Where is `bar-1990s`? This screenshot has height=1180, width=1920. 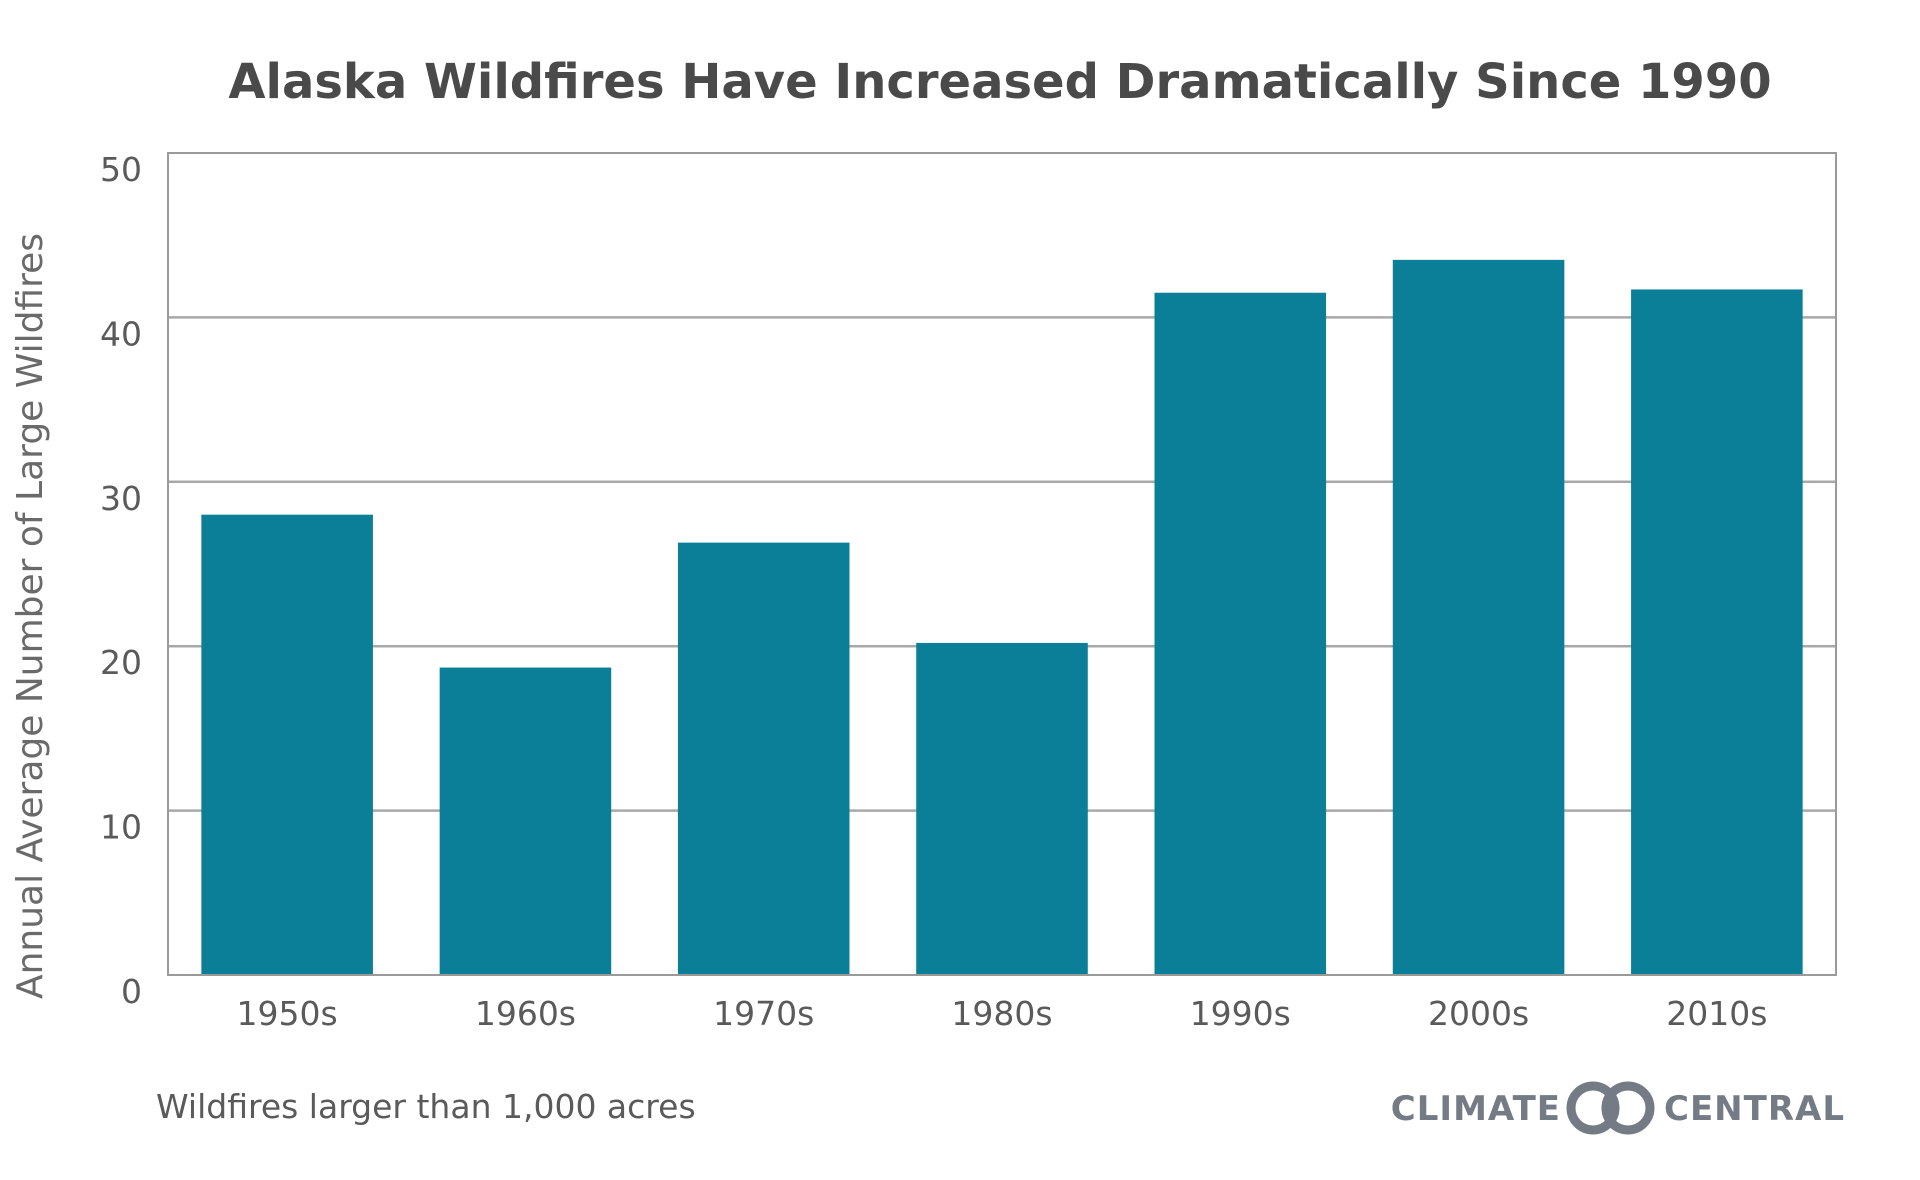
bar-1990s is located at coordinates (1240, 633).